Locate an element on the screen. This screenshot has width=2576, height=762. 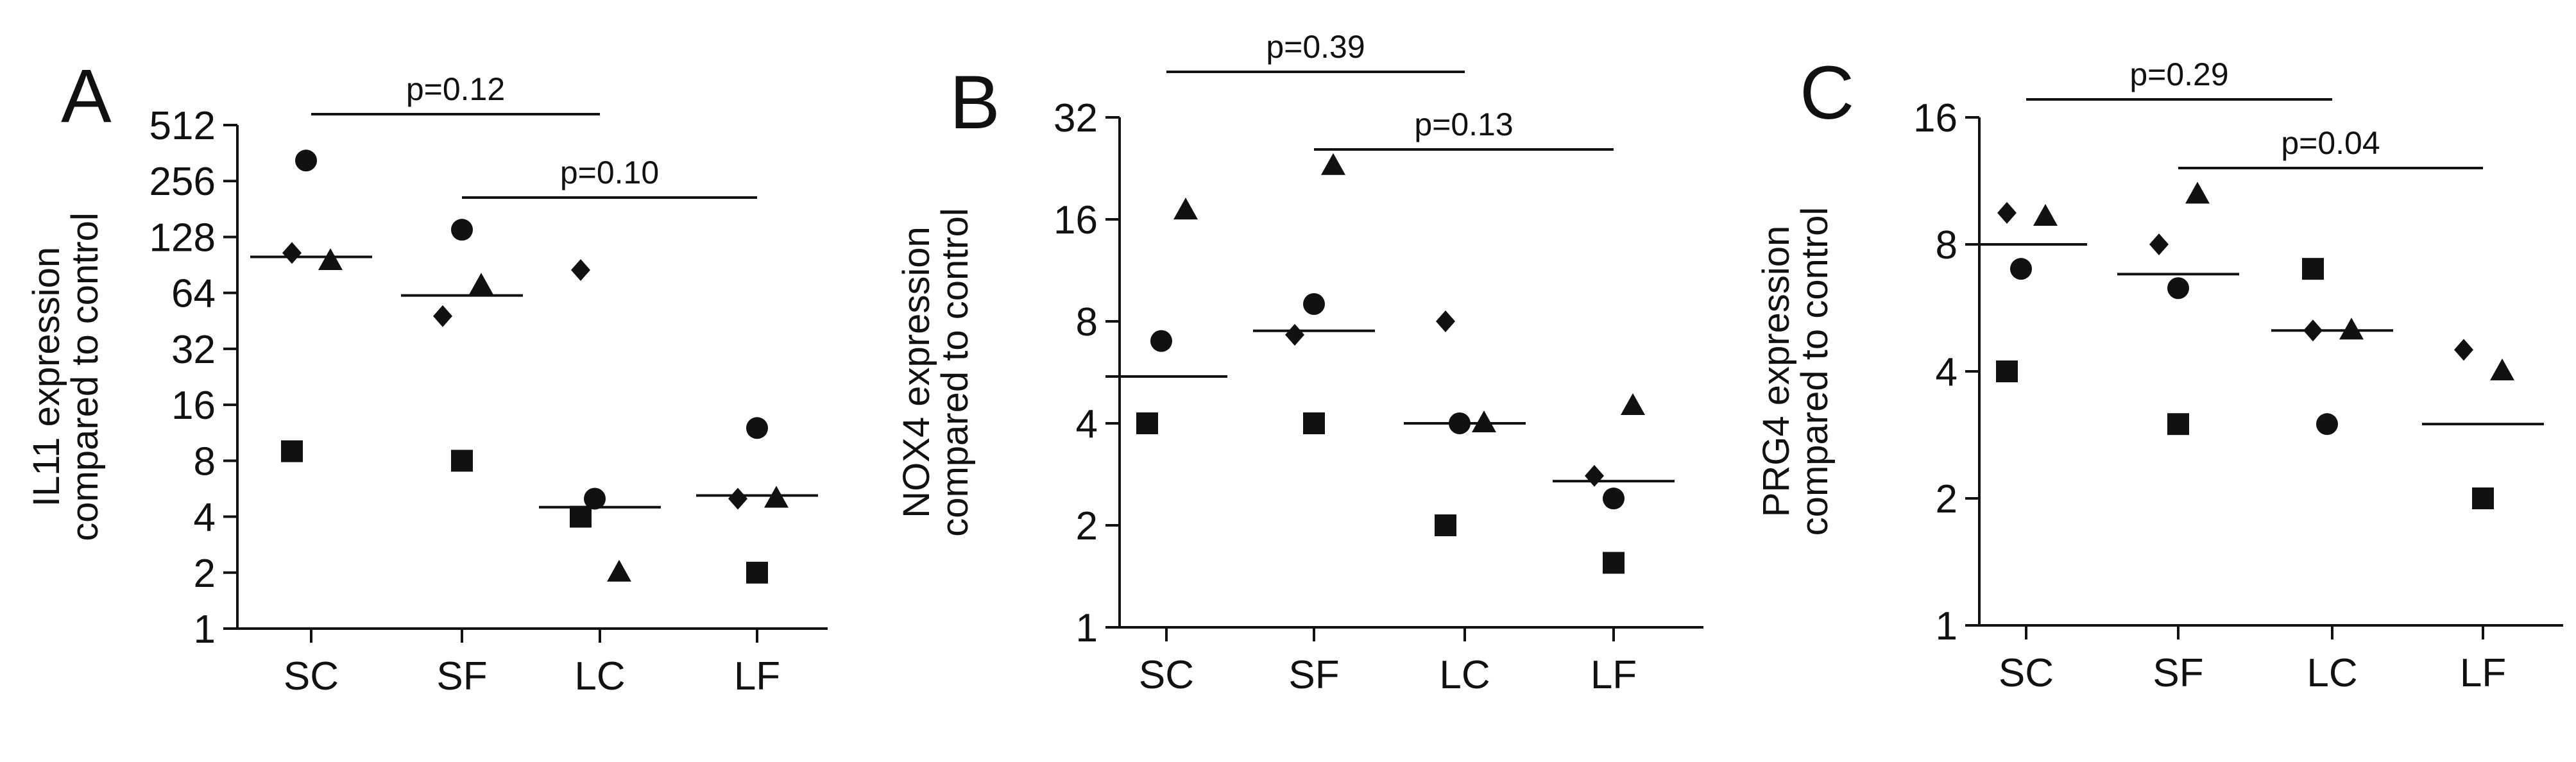
y-tick-label: 512 is located at coordinates (182, 126).